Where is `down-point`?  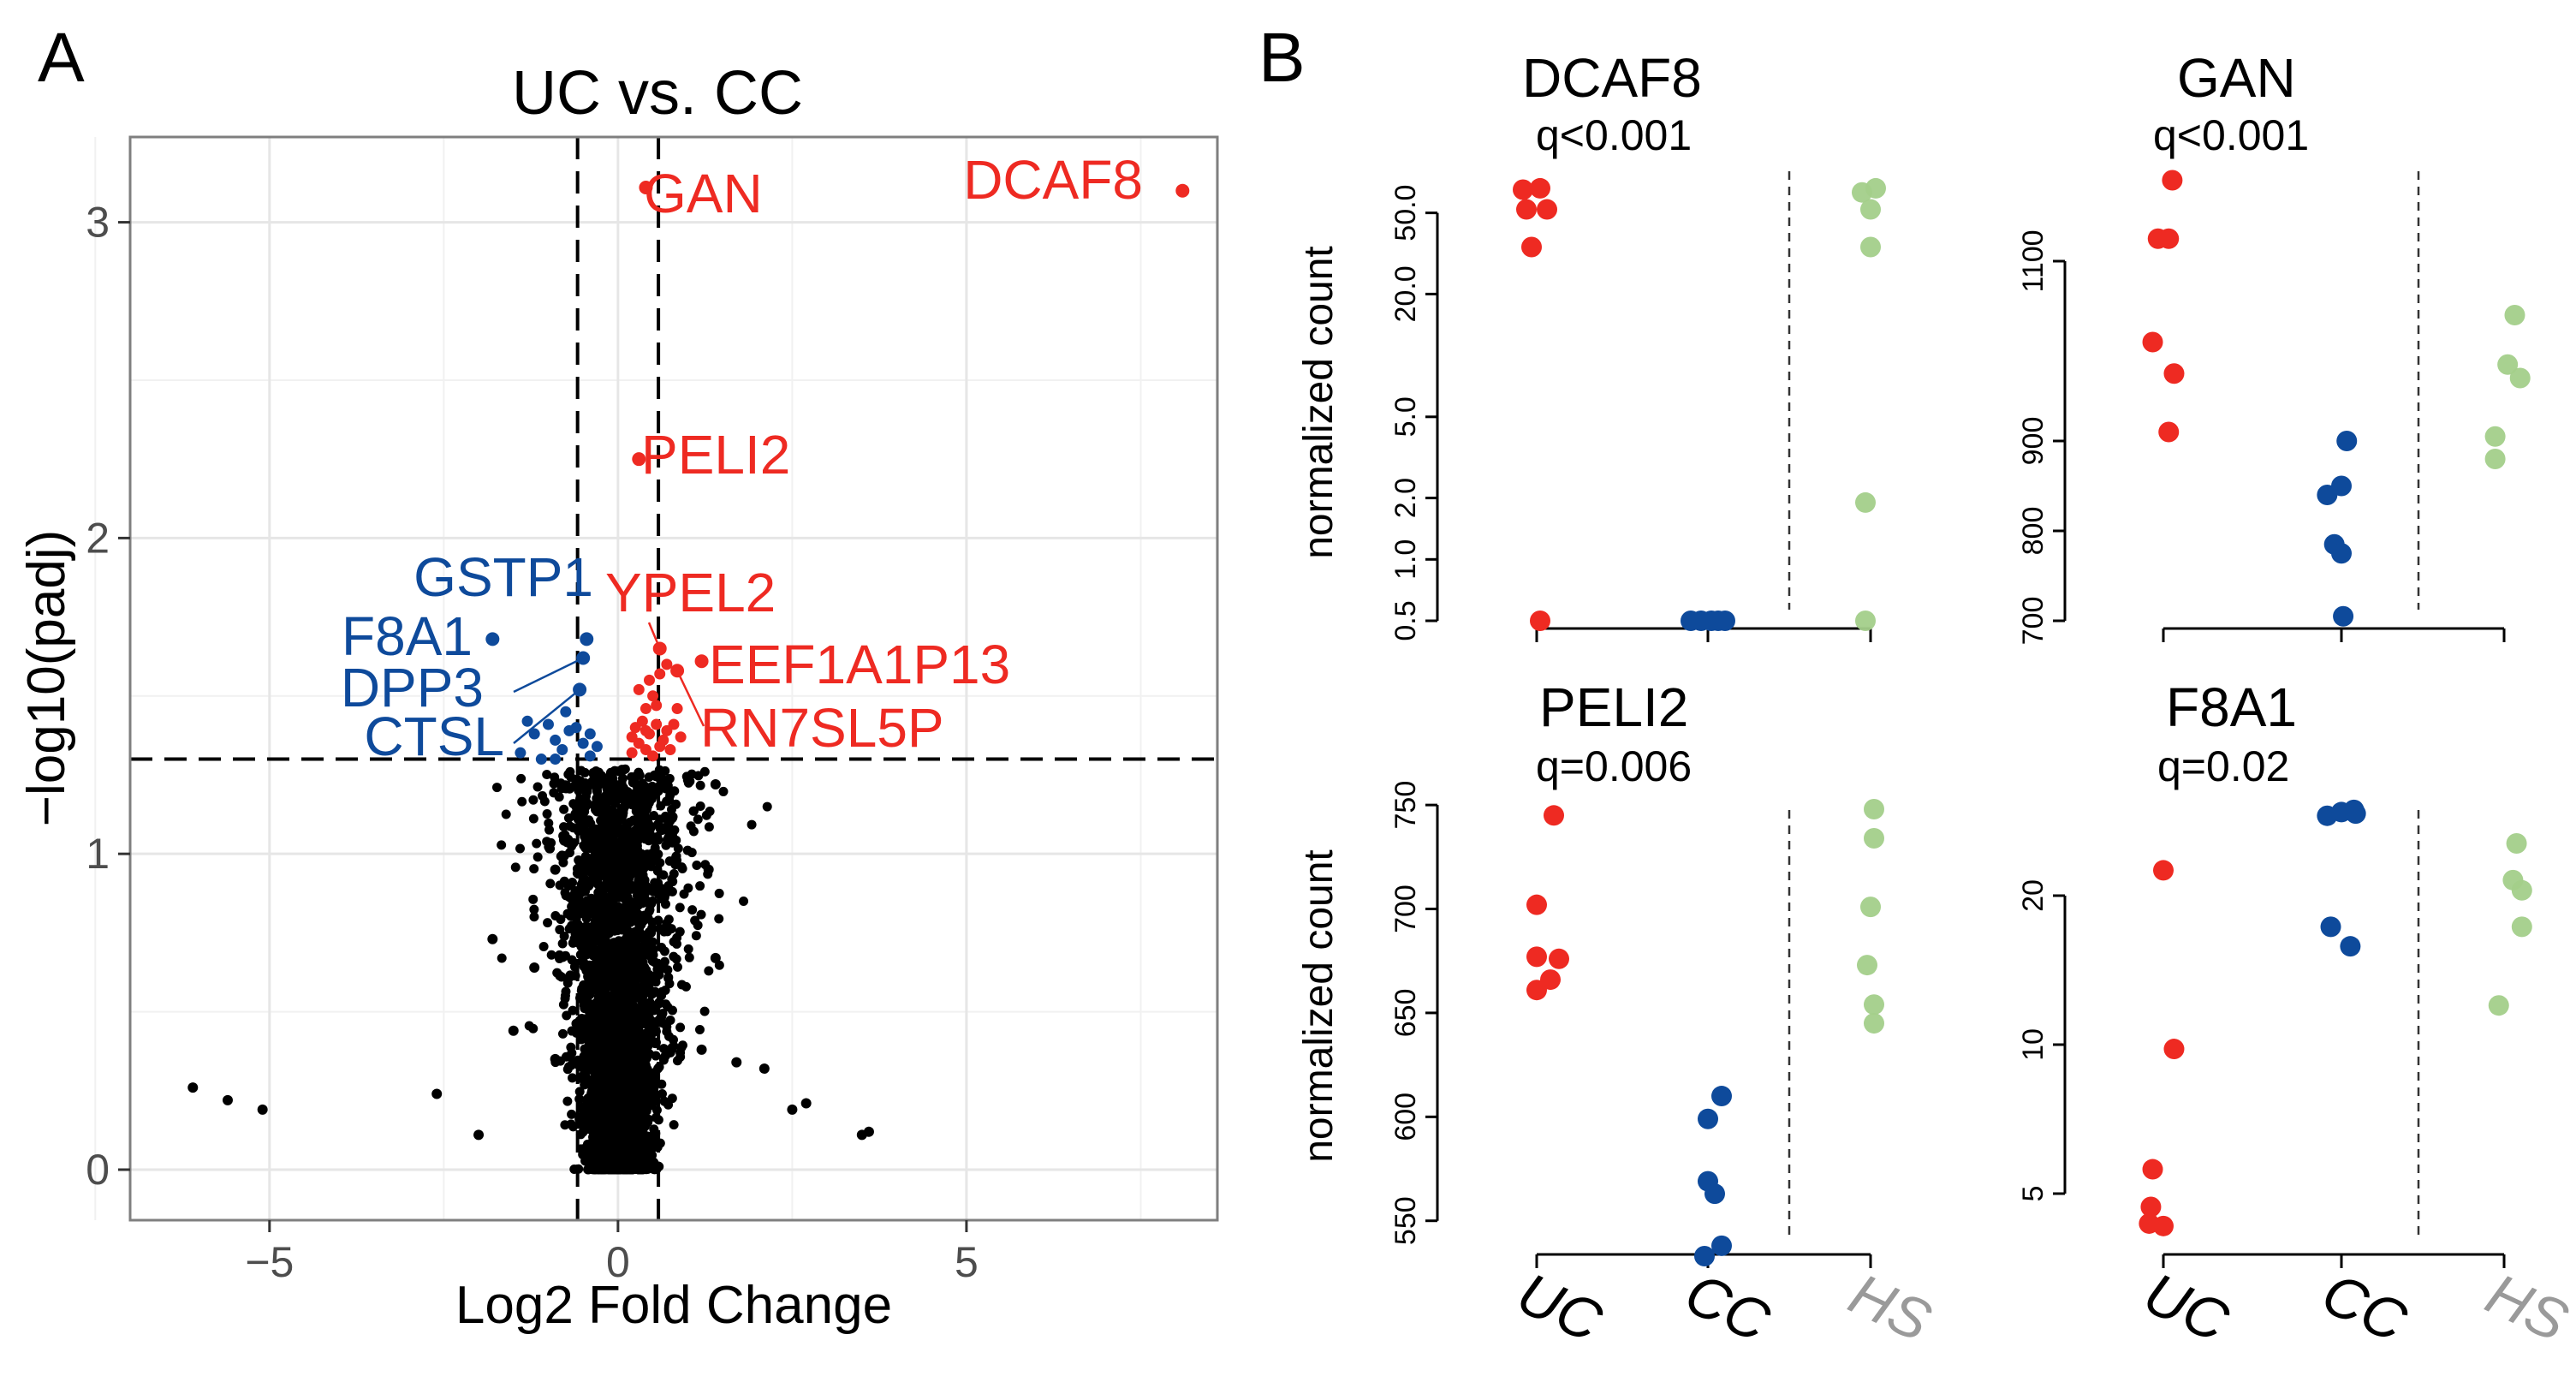
down-point is located at coordinates (590, 734).